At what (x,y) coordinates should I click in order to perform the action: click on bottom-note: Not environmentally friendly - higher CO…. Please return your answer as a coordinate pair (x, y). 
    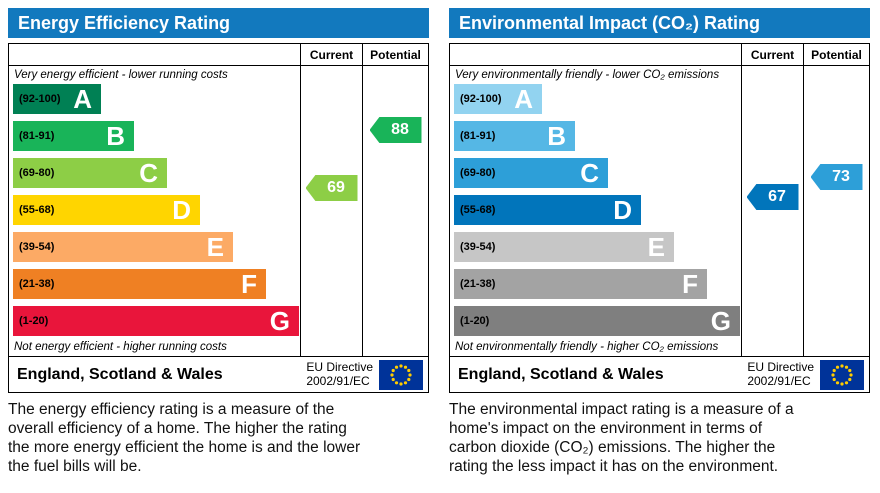
    Looking at the image, I should click on (587, 347).